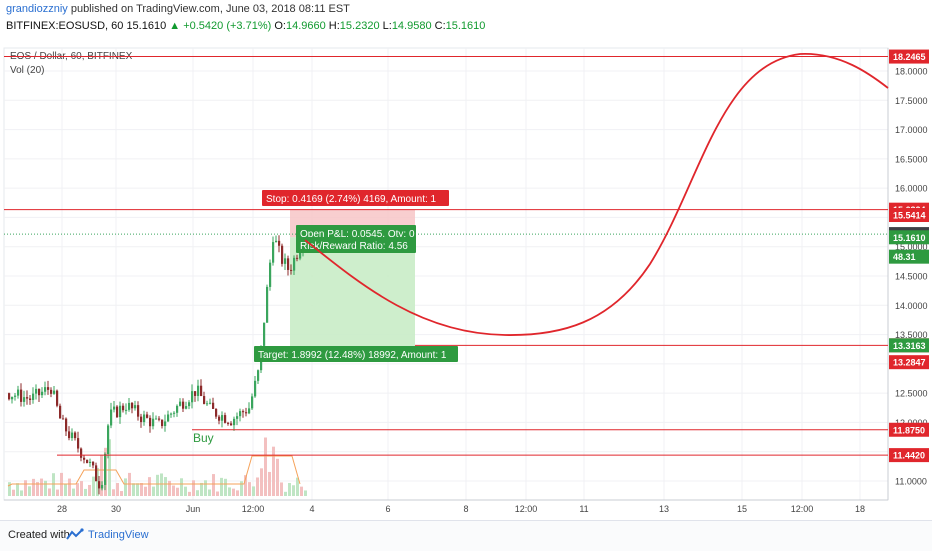 The image size is (932, 551). What do you see at coordinates (356, 245) in the screenshot?
I see `rr-label-box` at bounding box center [356, 245].